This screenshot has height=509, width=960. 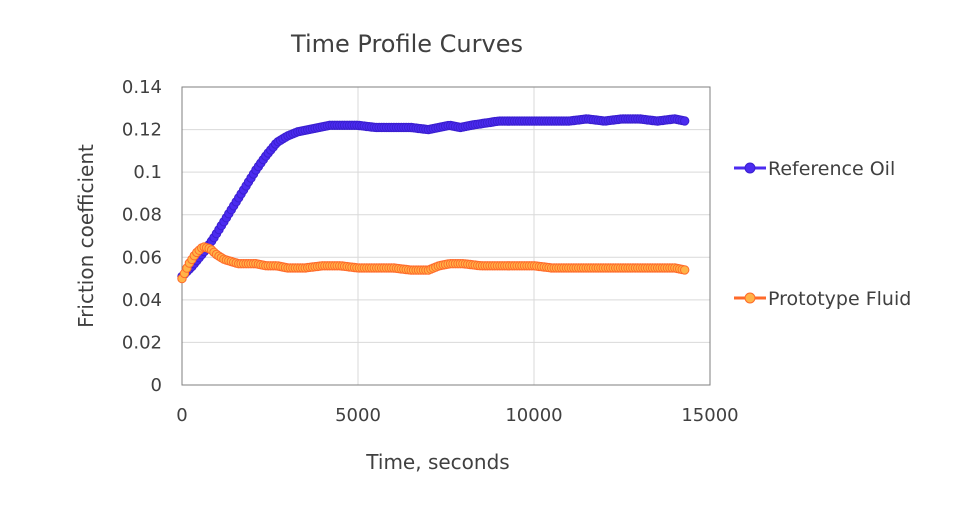 What do you see at coordinates (142, 87) in the screenshot?
I see `y-tick-label: 0.14` at bounding box center [142, 87].